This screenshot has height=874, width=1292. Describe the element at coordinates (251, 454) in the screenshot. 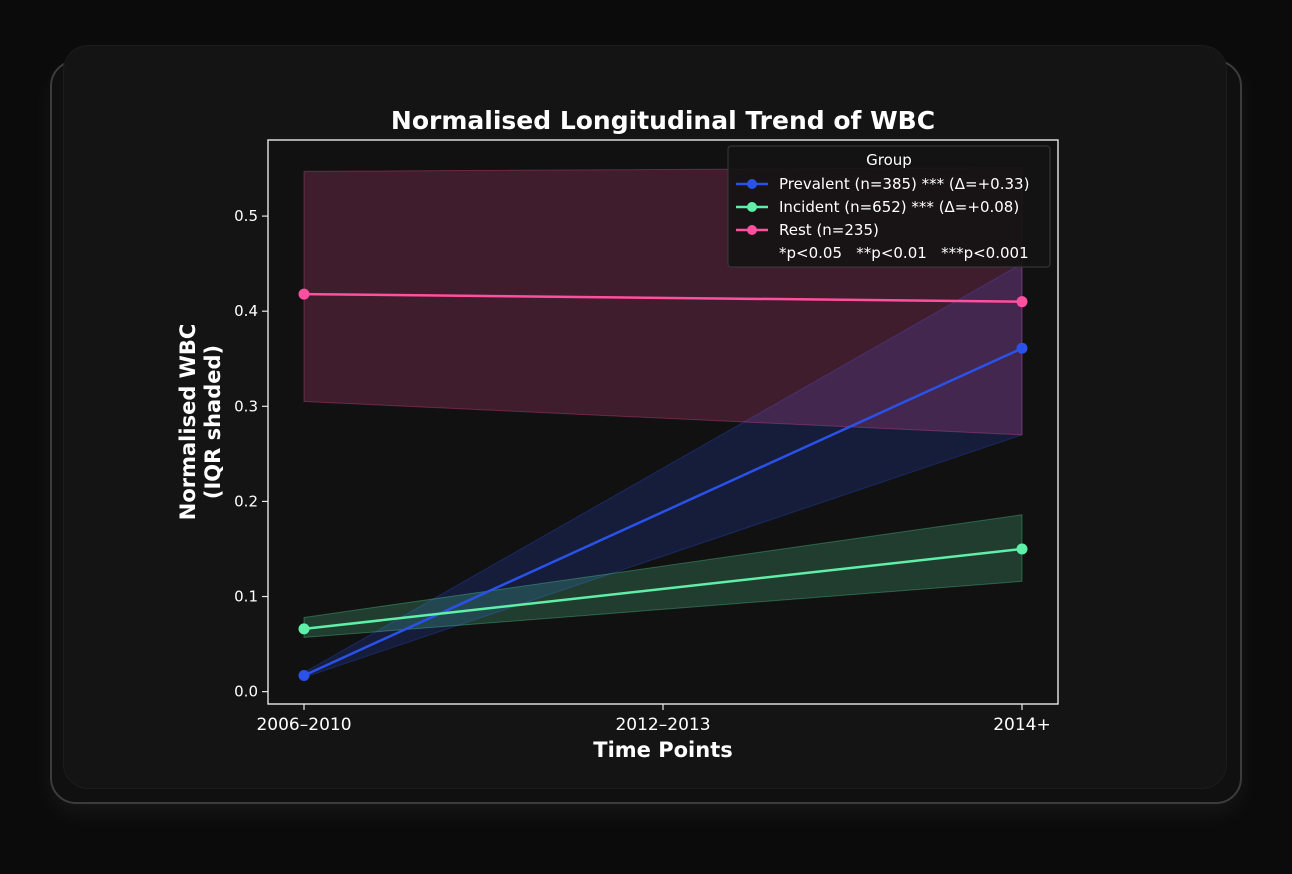

I see `y-axis: 0.0 0.1 0.2 0.3 0.4 0.5` at that location.